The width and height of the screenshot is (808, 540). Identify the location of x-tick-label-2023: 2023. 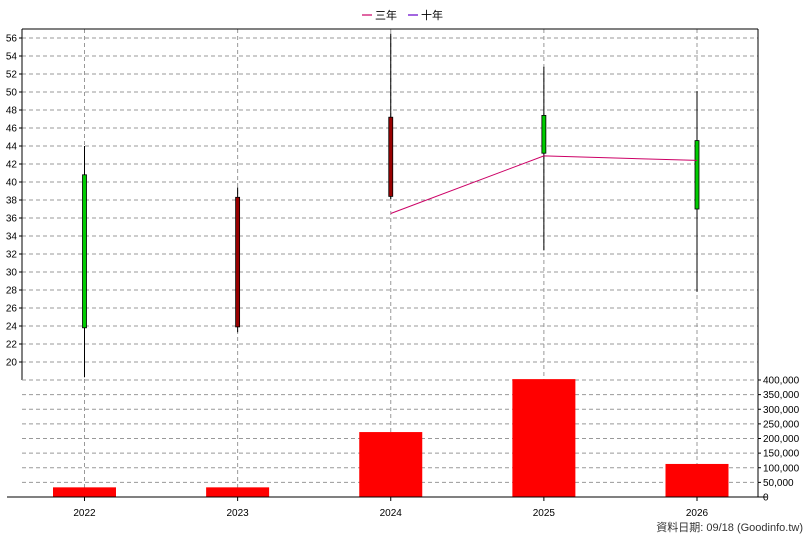
(238, 513).